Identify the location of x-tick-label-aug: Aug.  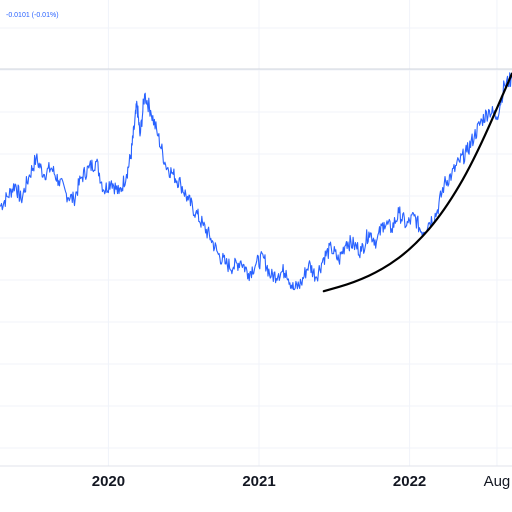
(497, 481).